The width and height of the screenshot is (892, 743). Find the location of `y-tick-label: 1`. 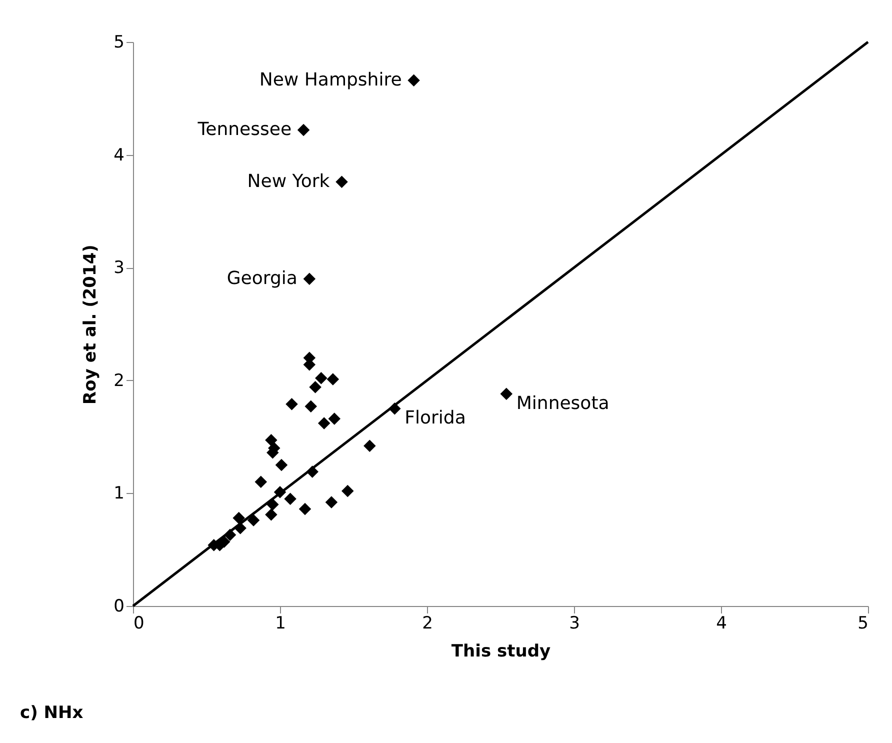

y-tick-label: 1 is located at coordinates (119, 494).